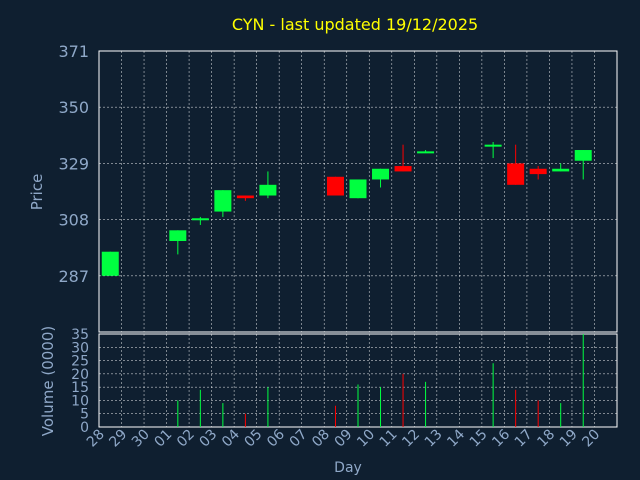  I want to click on x-tick-label: 08, so click(321, 439).